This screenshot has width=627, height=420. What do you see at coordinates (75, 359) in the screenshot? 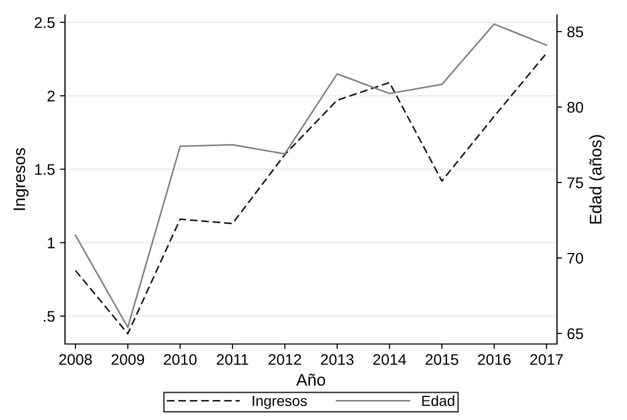
I see `x-tick-label: 2008` at bounding box center [75, 359].